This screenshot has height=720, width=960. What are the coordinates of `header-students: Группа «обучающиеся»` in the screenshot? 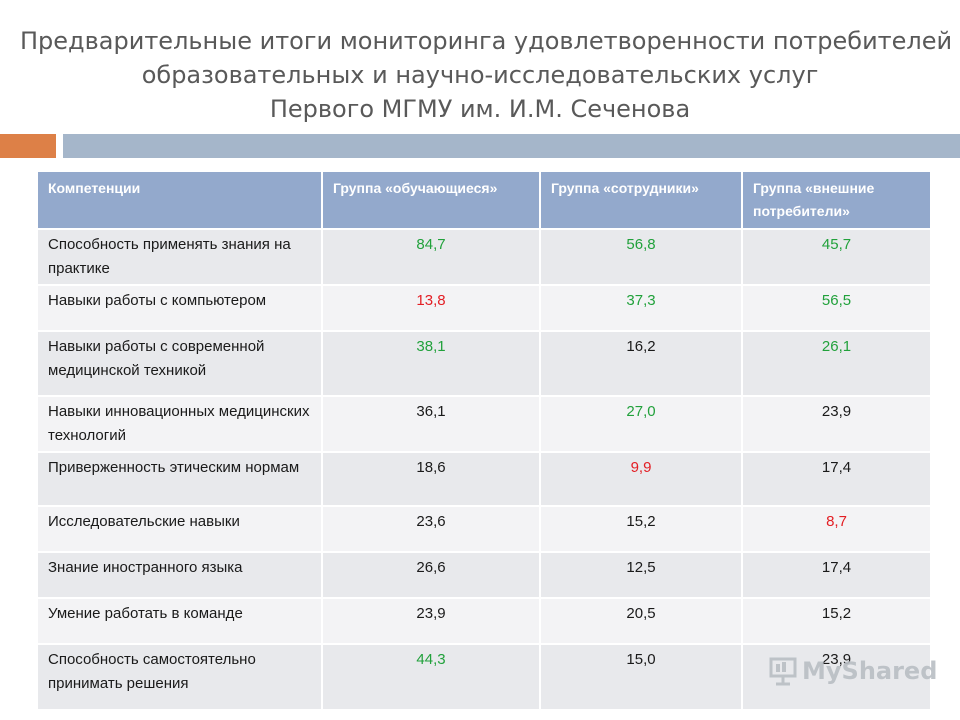 It's located at (431, 200).